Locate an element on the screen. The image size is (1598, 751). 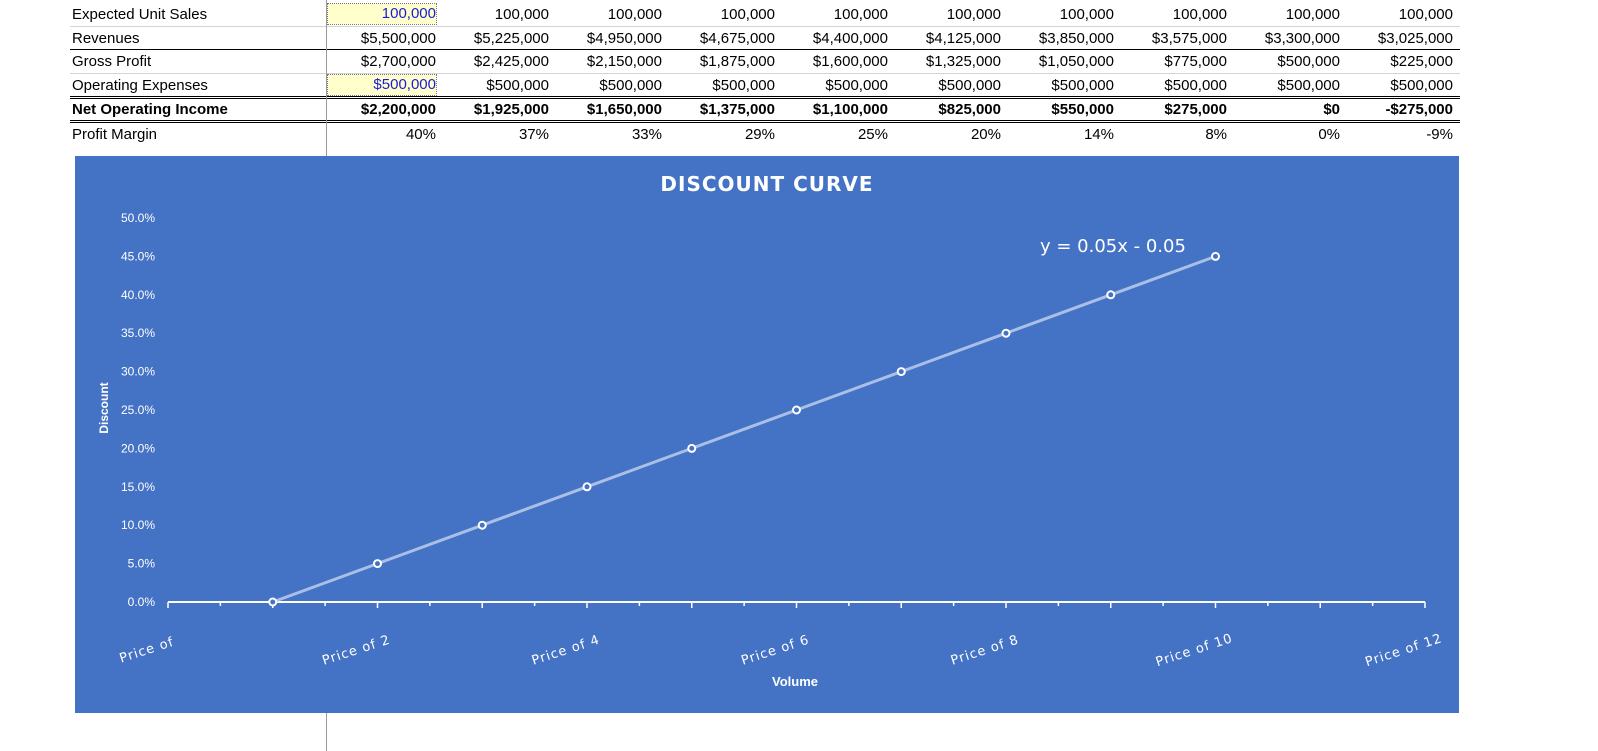
table-cell: $825,000 is located at coordinates (969, 109).